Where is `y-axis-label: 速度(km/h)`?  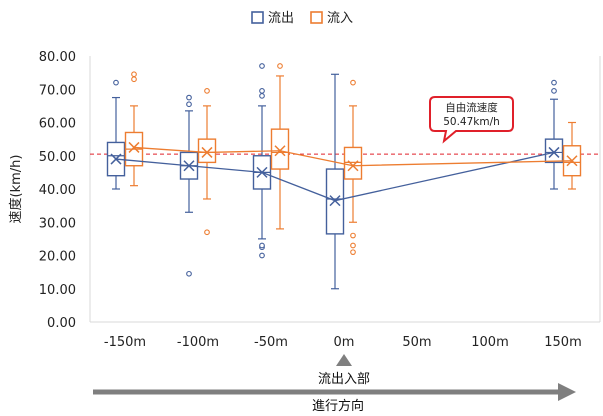 y-axis-label: 速度(km/h) is located at coordinates (16, 189).